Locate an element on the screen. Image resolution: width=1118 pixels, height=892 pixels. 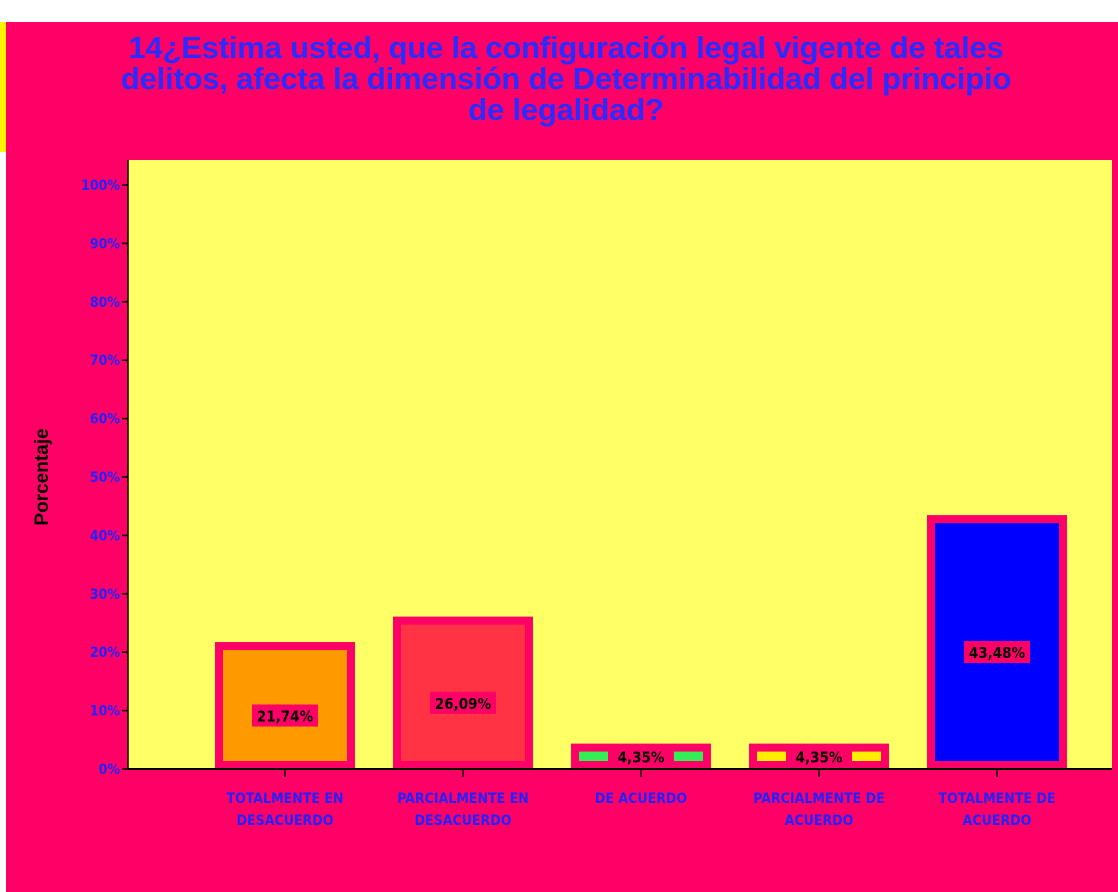
y-tick-label: 90% is located at coordinates (105, 244).